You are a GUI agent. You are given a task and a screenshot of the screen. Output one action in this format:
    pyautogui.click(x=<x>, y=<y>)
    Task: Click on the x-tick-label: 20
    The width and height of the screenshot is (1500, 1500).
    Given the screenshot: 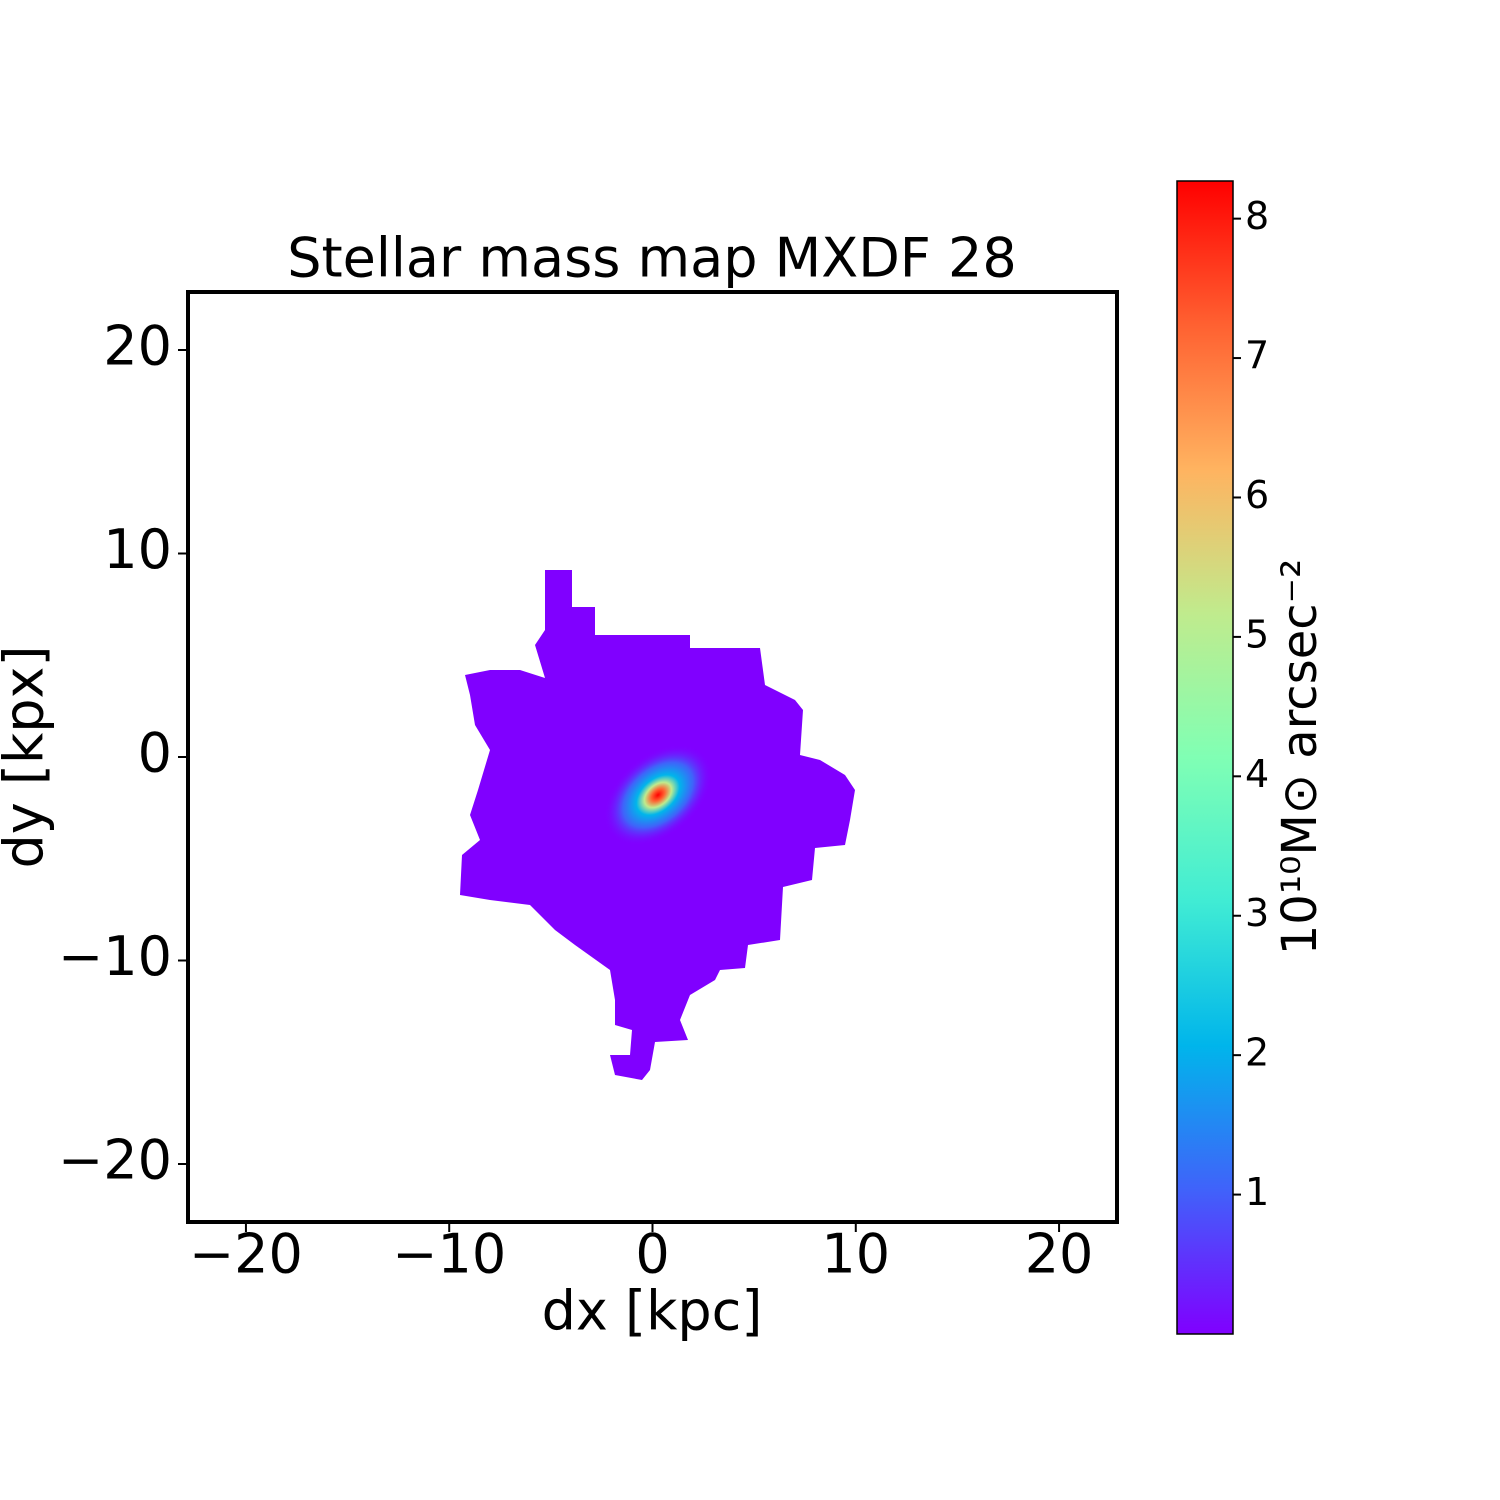 What is the action you would take?
    pyautogui.click(x=1059, y=1254)
    